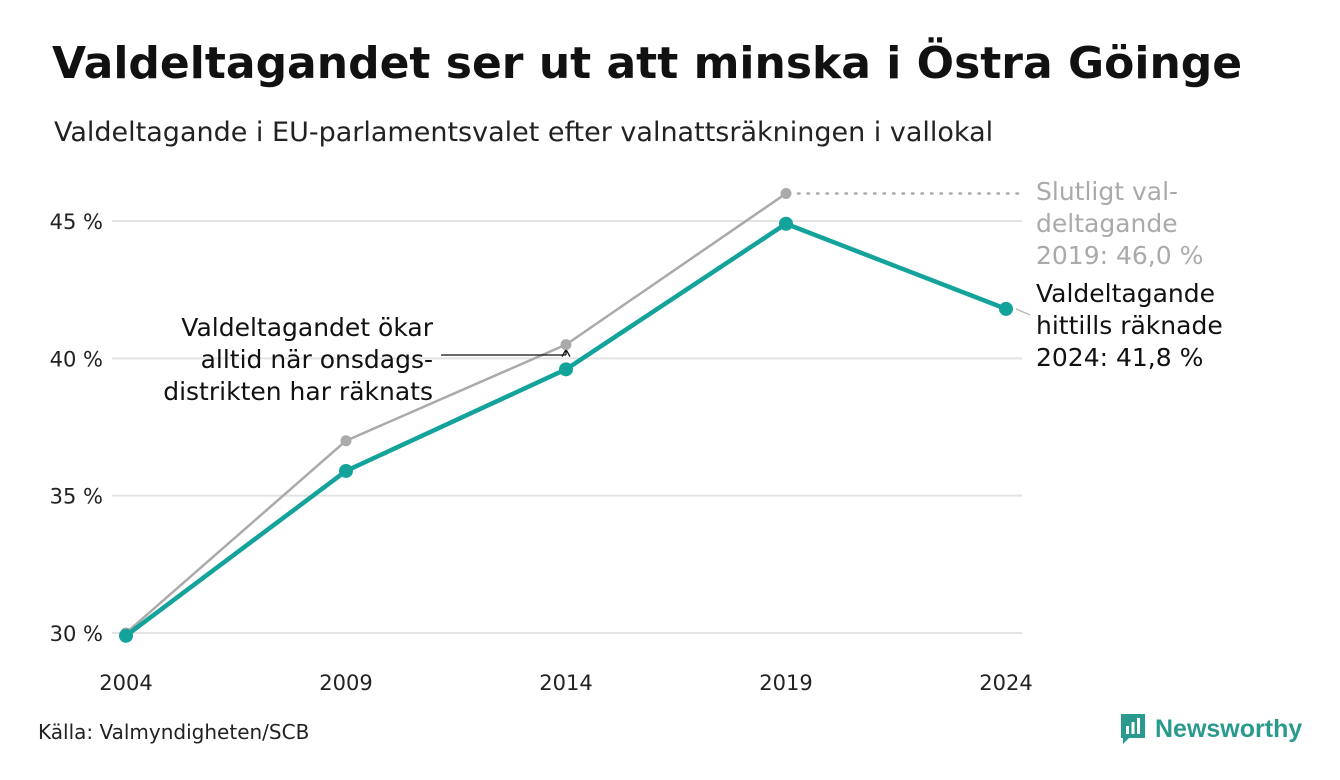  Describe the element at coordinates (346, 441) in the screenshot. I see `data-point-final-2009` at that location.